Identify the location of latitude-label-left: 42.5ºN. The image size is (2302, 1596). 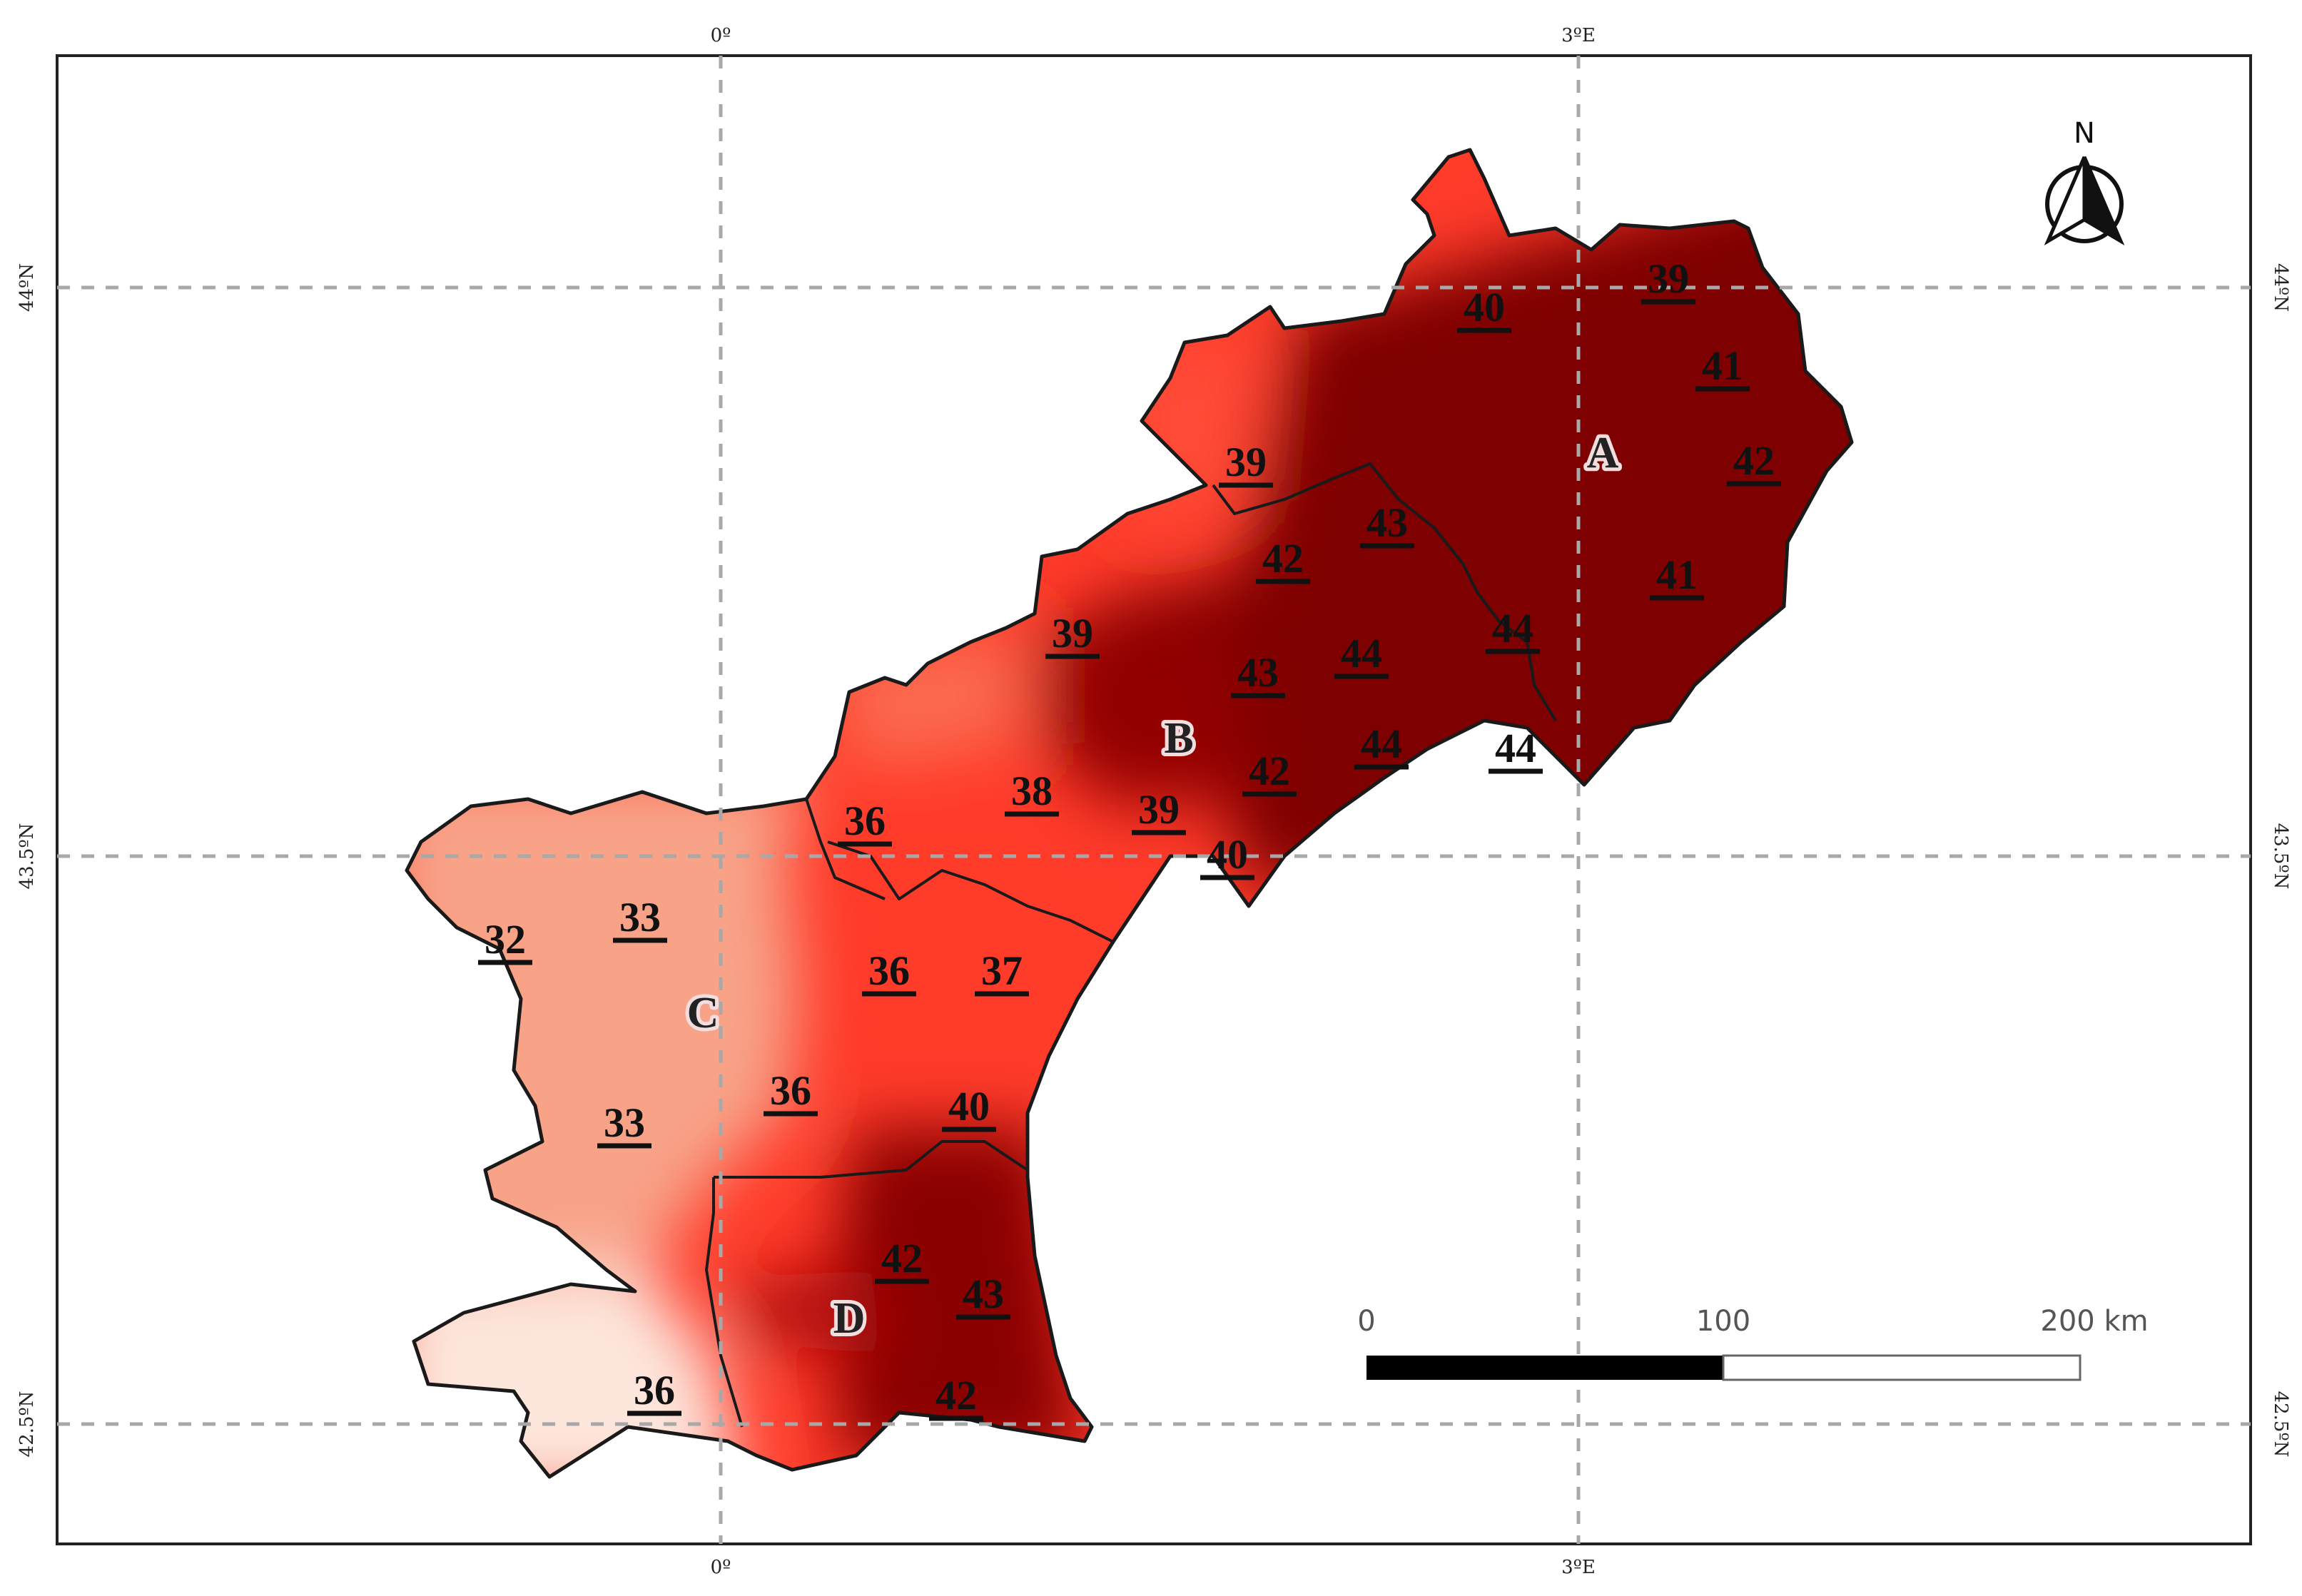
(27, 1424).